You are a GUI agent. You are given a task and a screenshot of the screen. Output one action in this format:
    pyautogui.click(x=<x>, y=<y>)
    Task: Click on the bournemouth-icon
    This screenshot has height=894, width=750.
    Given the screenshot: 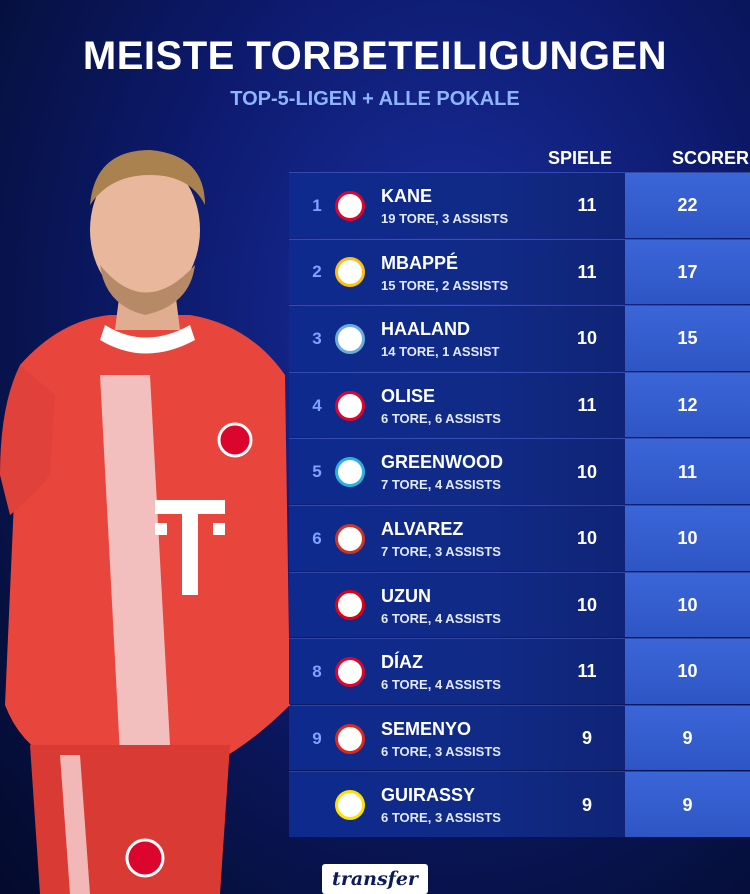 What is the action you would take?
    pyautogui.click(x=350, y=738)
    